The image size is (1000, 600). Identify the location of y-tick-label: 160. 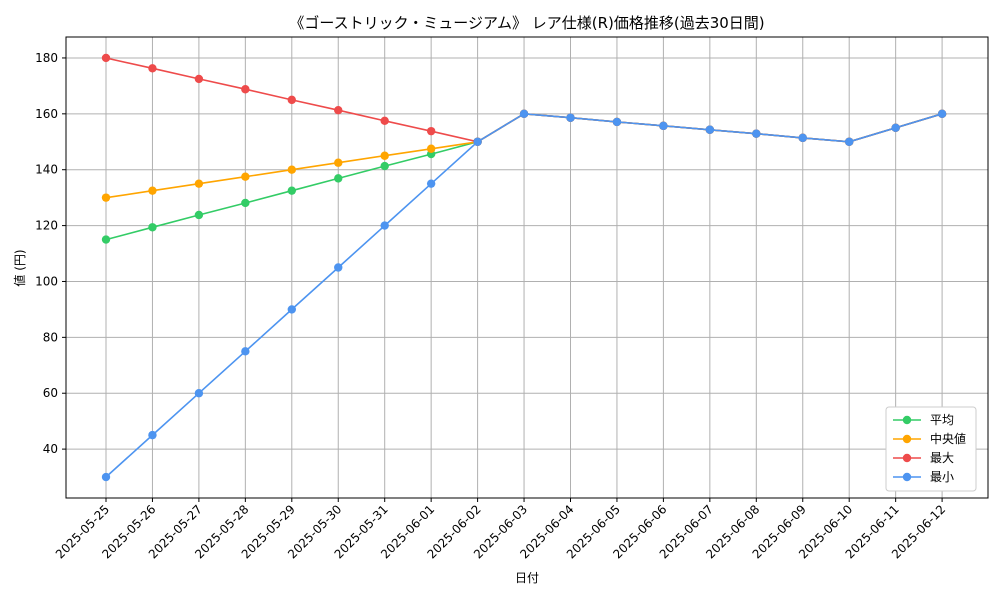
(46, 114).